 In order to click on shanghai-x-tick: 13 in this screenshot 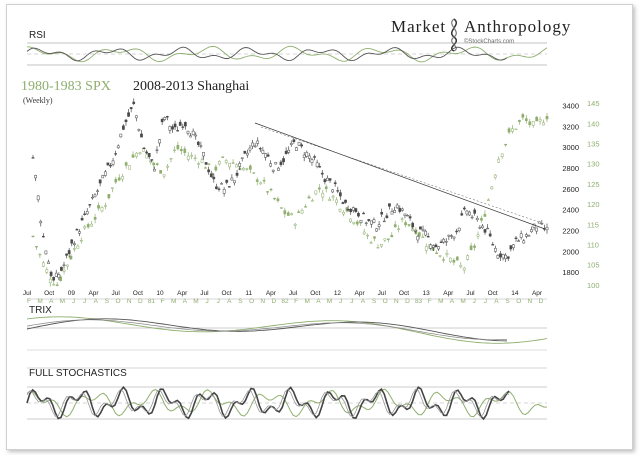, I will do `click(427, 293)`.